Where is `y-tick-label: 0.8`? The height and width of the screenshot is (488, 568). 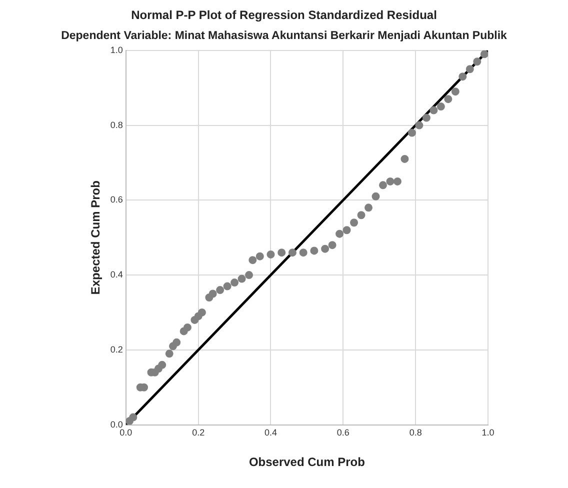 y-tick-label: 0.8 is located at coordinates (116, 125).